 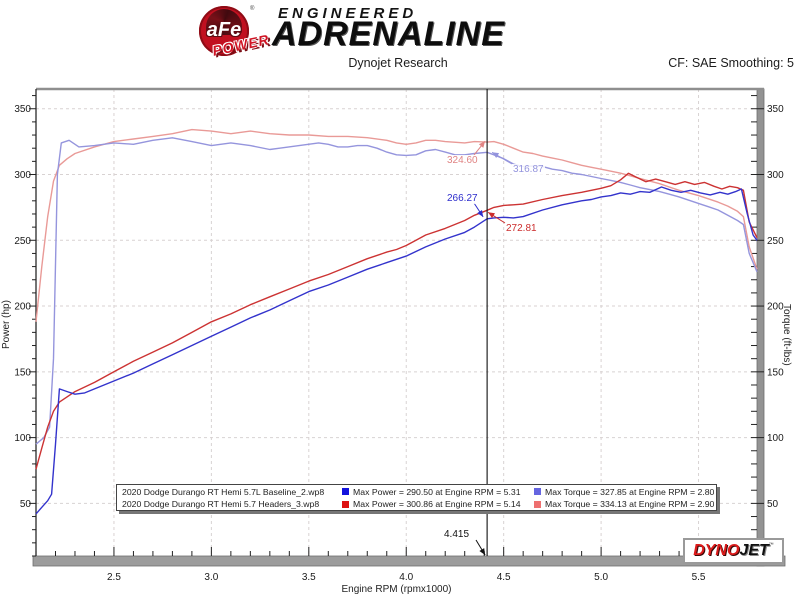 What do you see at coordinates (521, 228) in the screenshot?
I see `cursor-readout-power-headers: 272.81` at bounding box center [521, 228].